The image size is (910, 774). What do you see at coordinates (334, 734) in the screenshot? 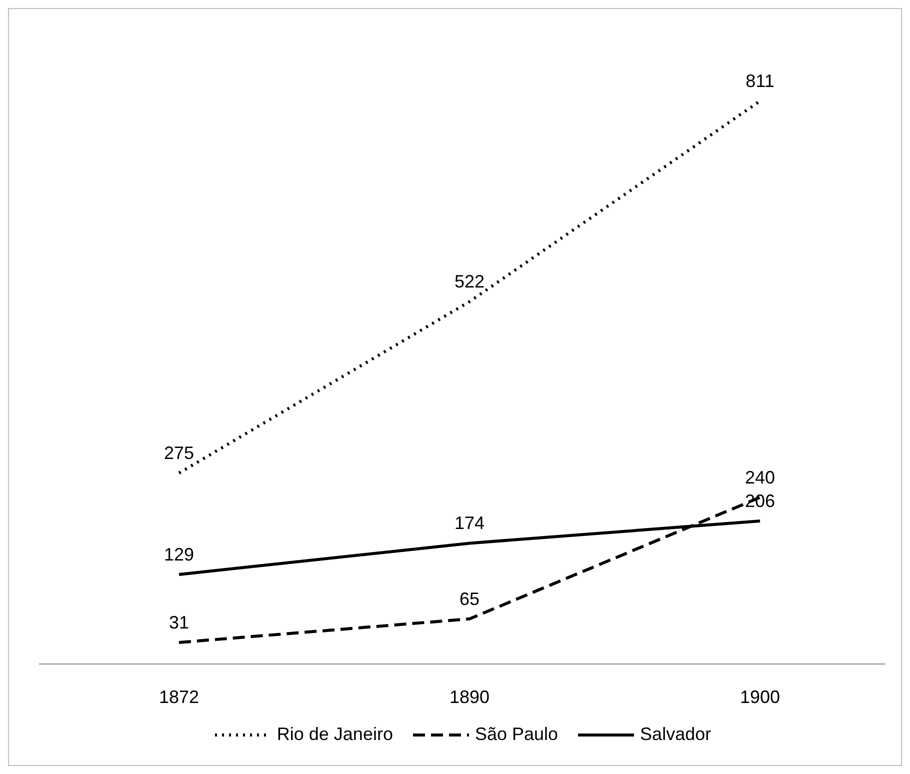
I see `legend-label: Rio de Janeiro` at bounding box center [334, 734].